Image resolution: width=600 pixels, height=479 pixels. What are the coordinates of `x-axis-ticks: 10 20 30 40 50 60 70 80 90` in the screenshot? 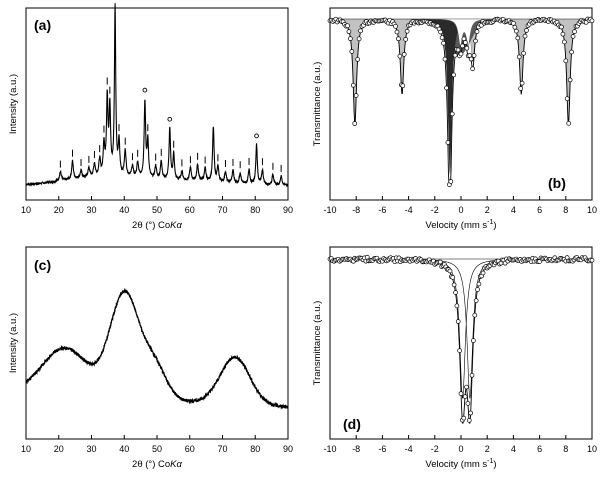 It's located at (157, 205).